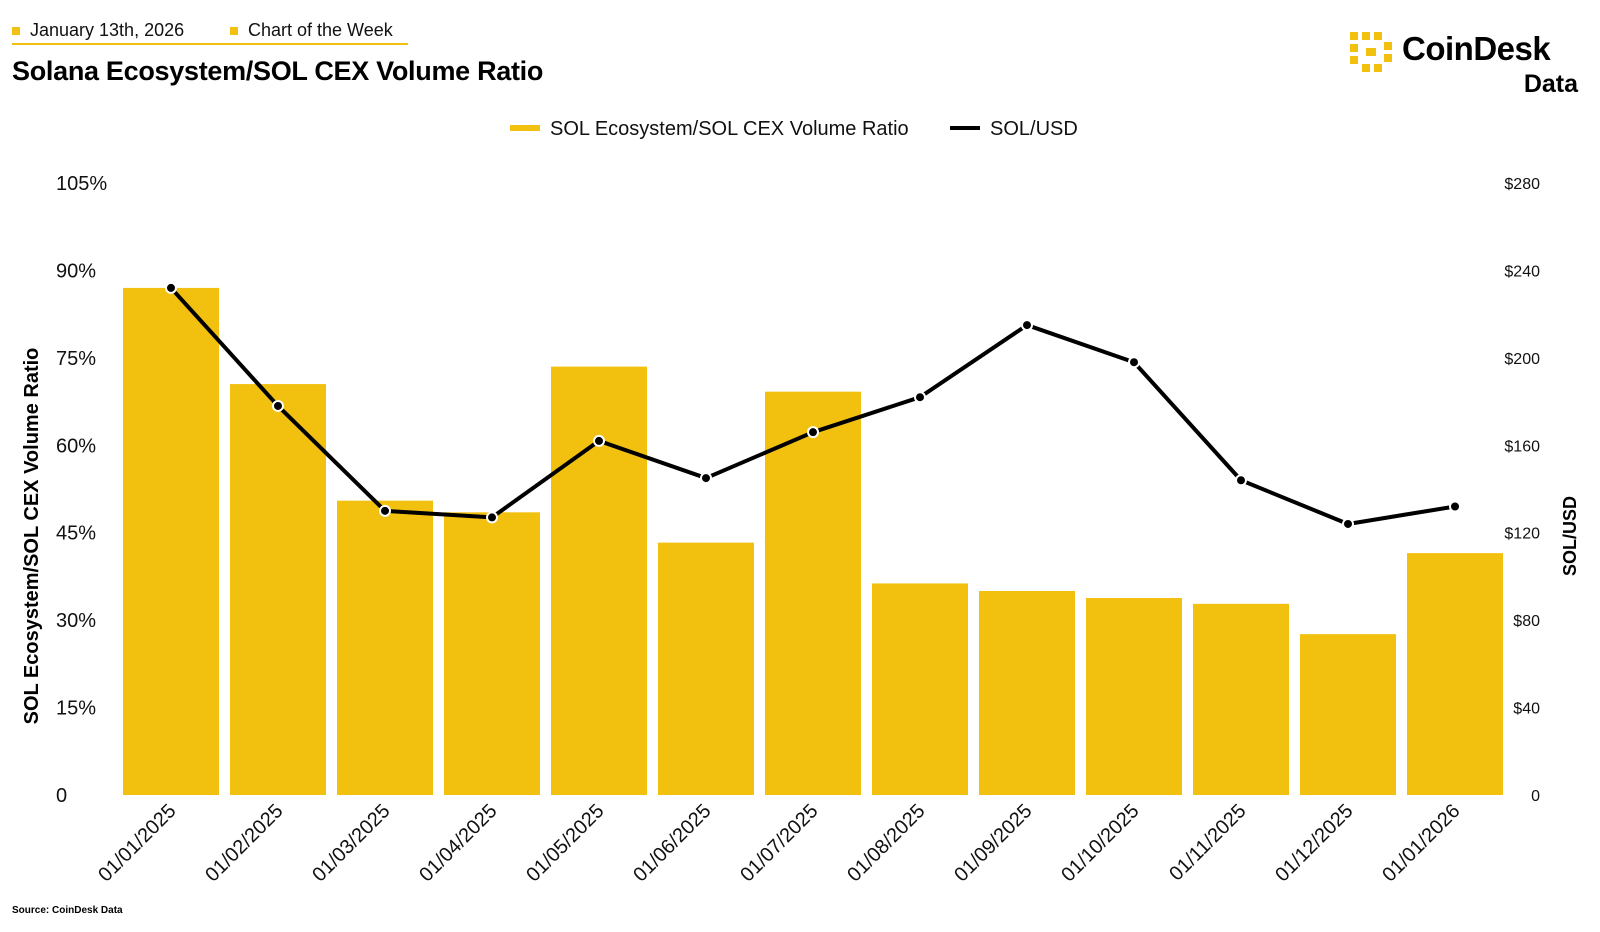 This screenshot has height=932, width=1600. I want to click on y-right-tick-label: $280, so click(1522, 184).